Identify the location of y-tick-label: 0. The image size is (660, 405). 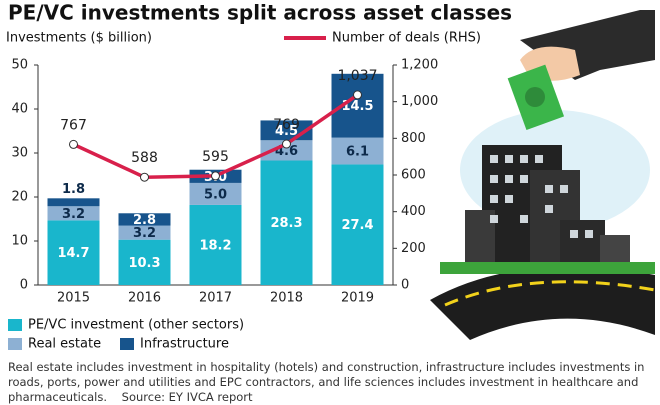
(24, 285).